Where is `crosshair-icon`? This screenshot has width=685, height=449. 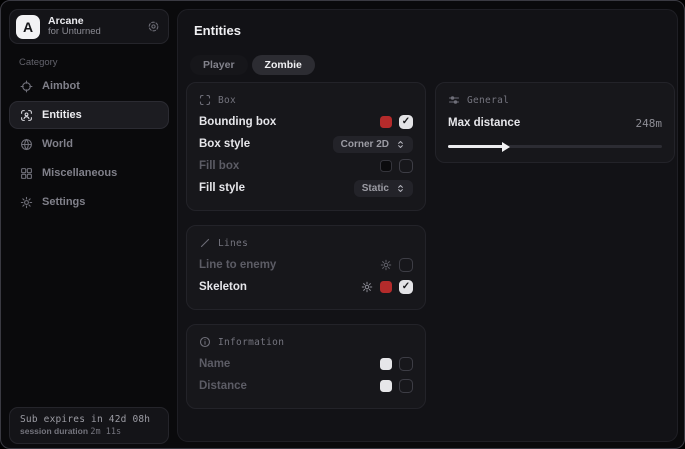 crosshair-icon is located at coordinates (26, 86).